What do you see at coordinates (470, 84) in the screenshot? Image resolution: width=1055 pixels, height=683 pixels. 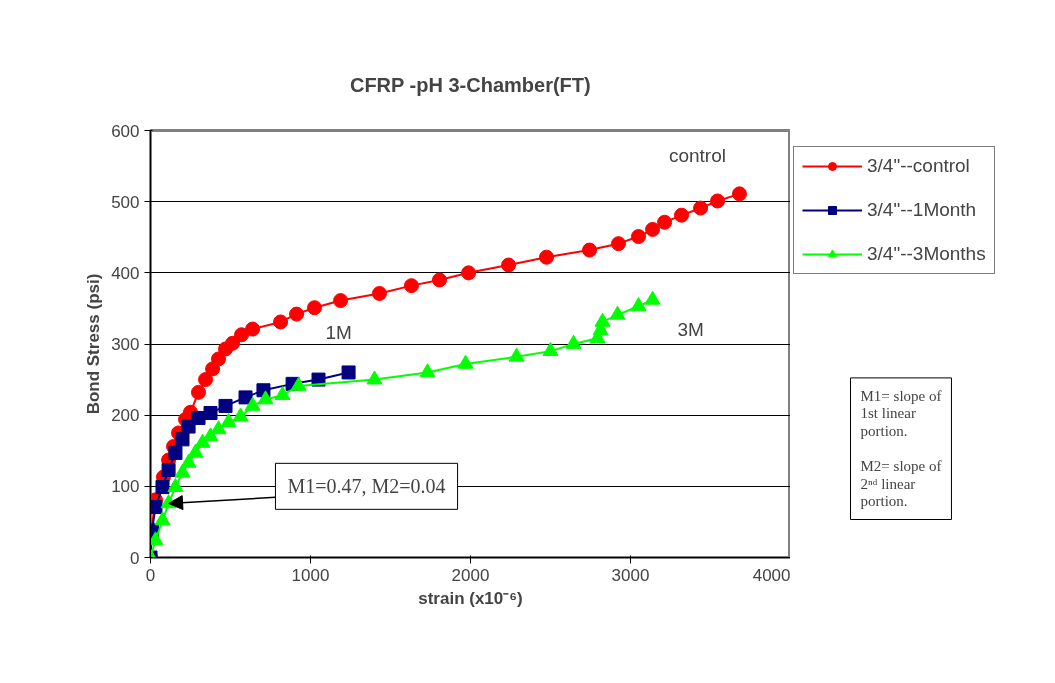 I see `chart-title: CFRP -pH 3-Chamber(FT)` at bounding box center [470, 84].